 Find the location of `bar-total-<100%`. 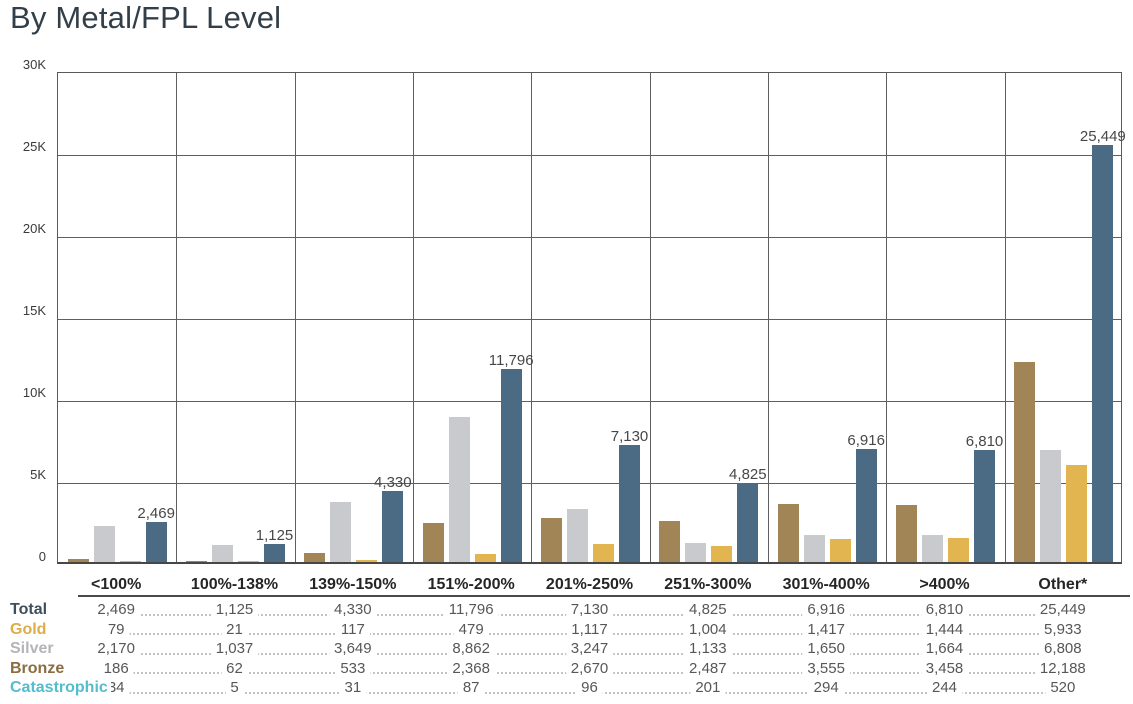

bar-total-<100% is located at coordinates (156, 541).